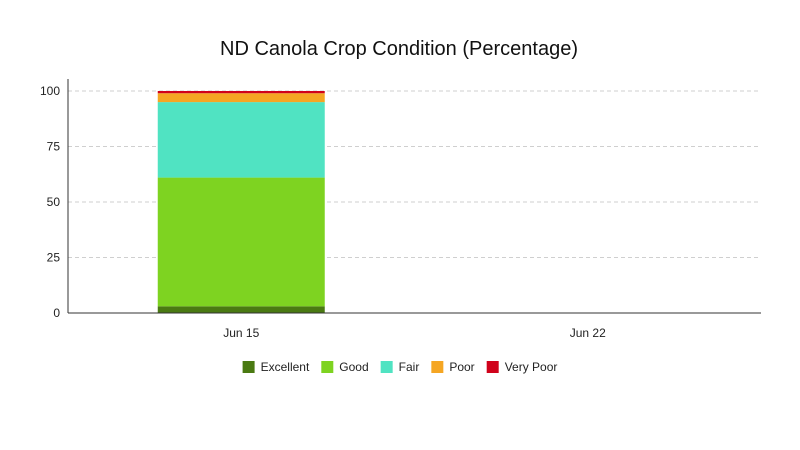 This screenshot has height=450, width=800. I want to click on y-tick-label: 0, so click(56, 313).